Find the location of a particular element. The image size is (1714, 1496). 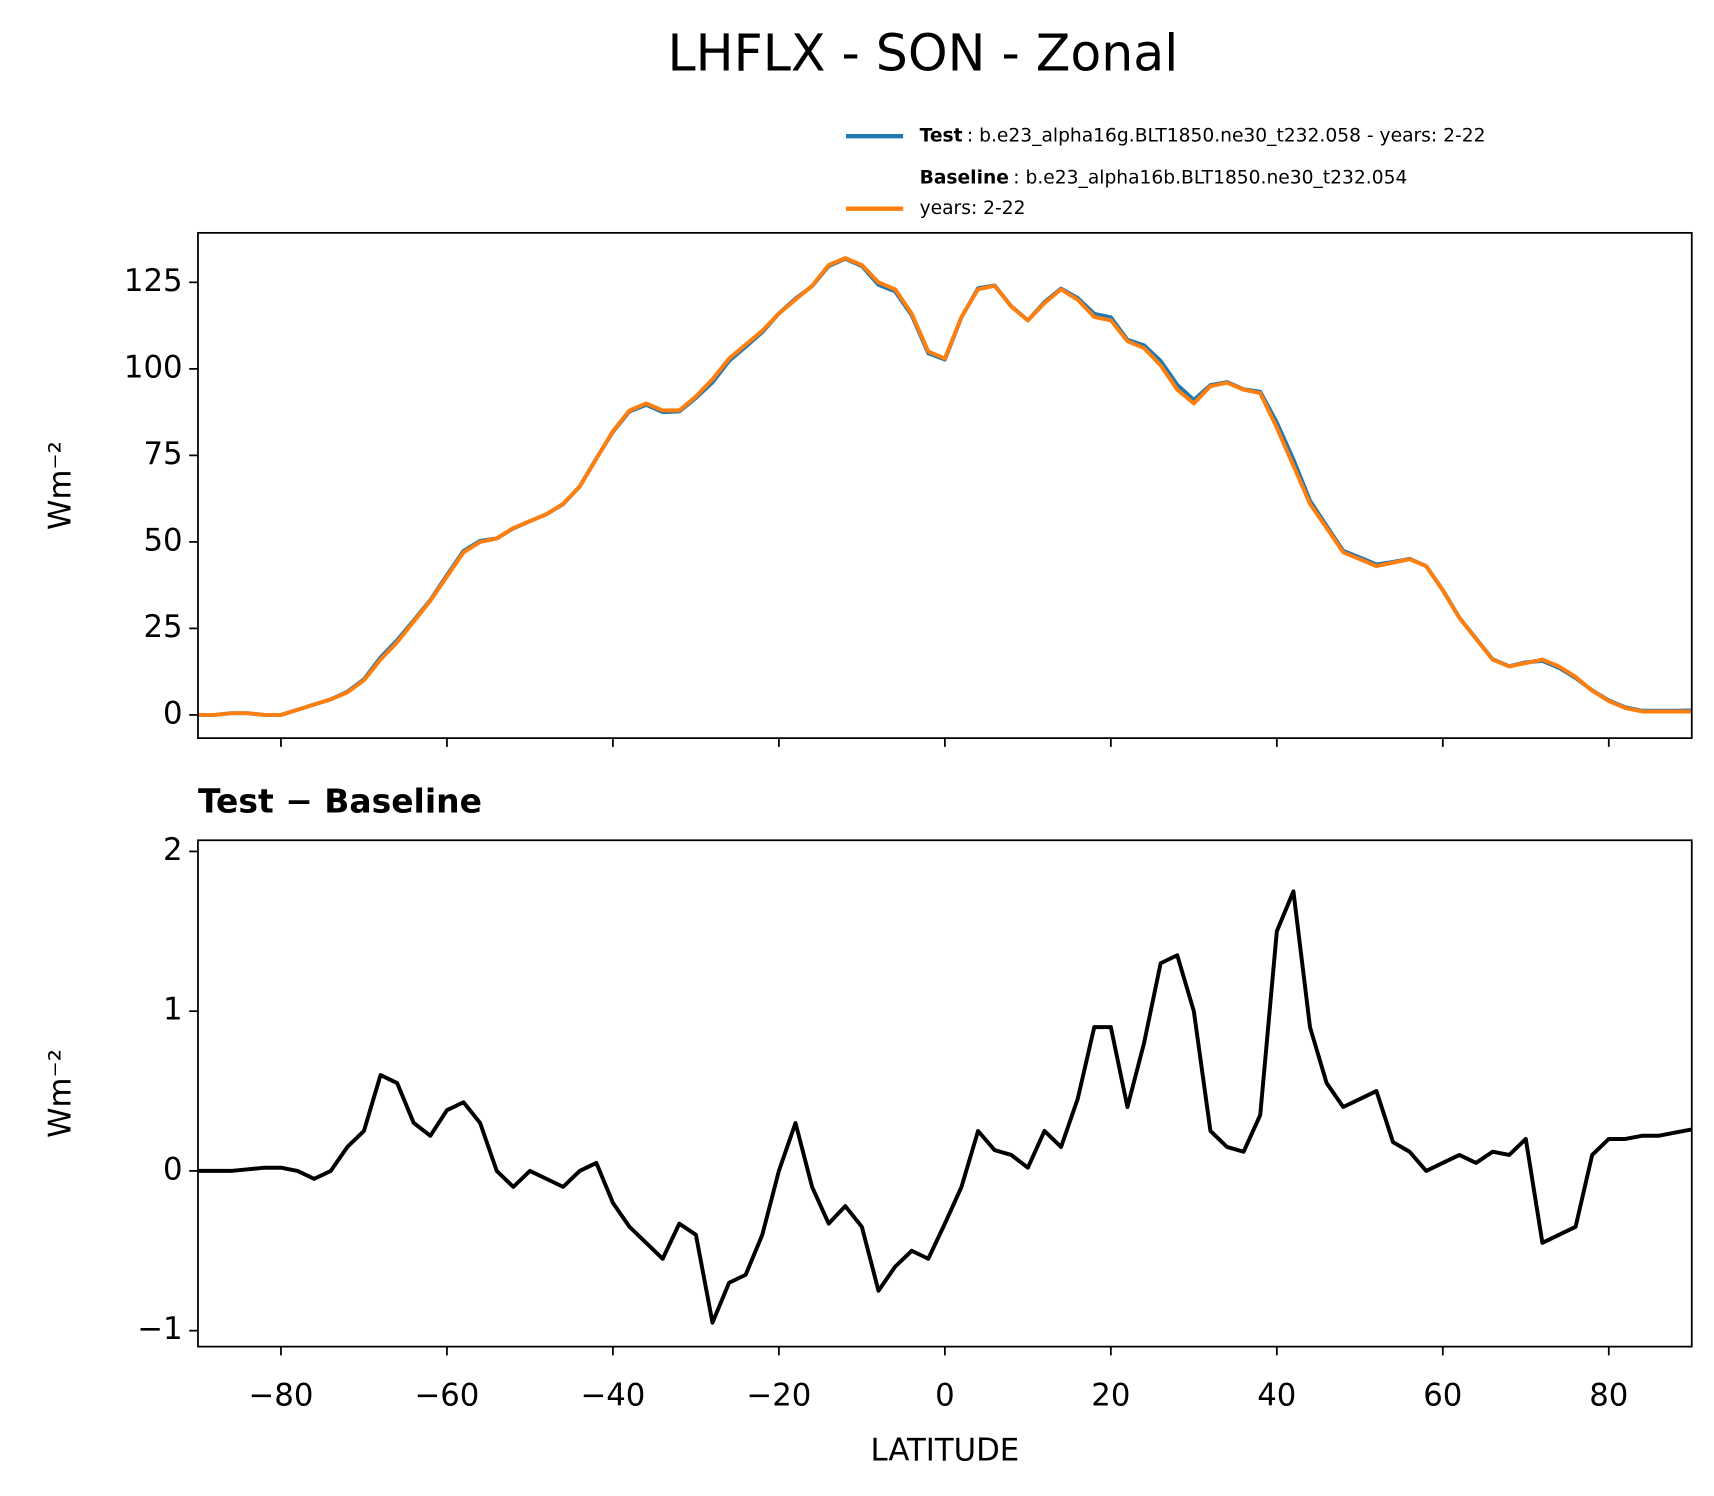

y-tick-label: 50 is located at coordinates (162, 540).